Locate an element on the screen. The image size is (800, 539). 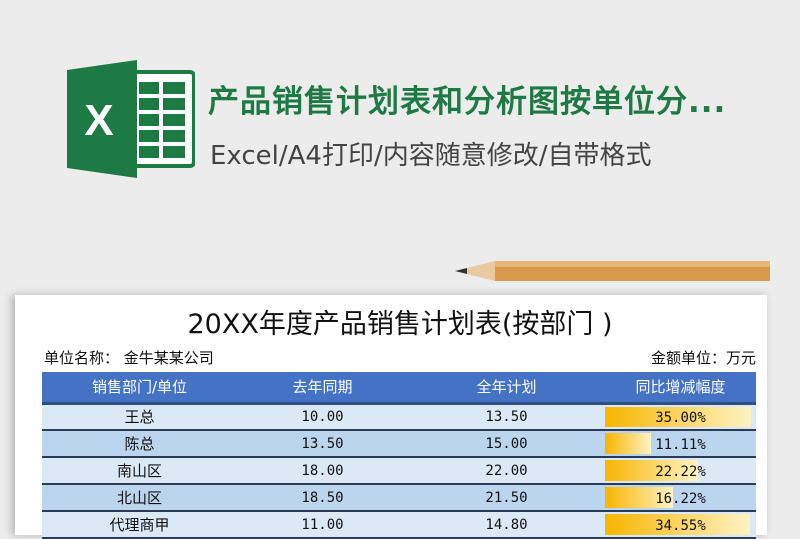
cell-department: 南山区 is located at coordinates (139, 471).